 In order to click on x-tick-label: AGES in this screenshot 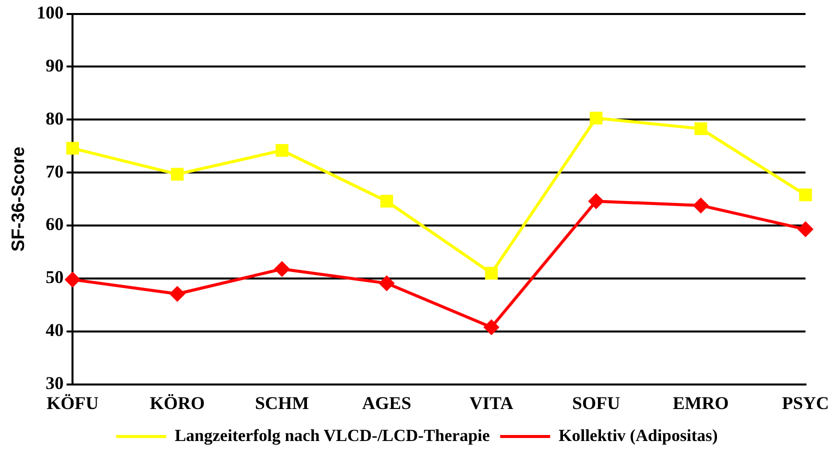, I will do `click(387, 402)`.